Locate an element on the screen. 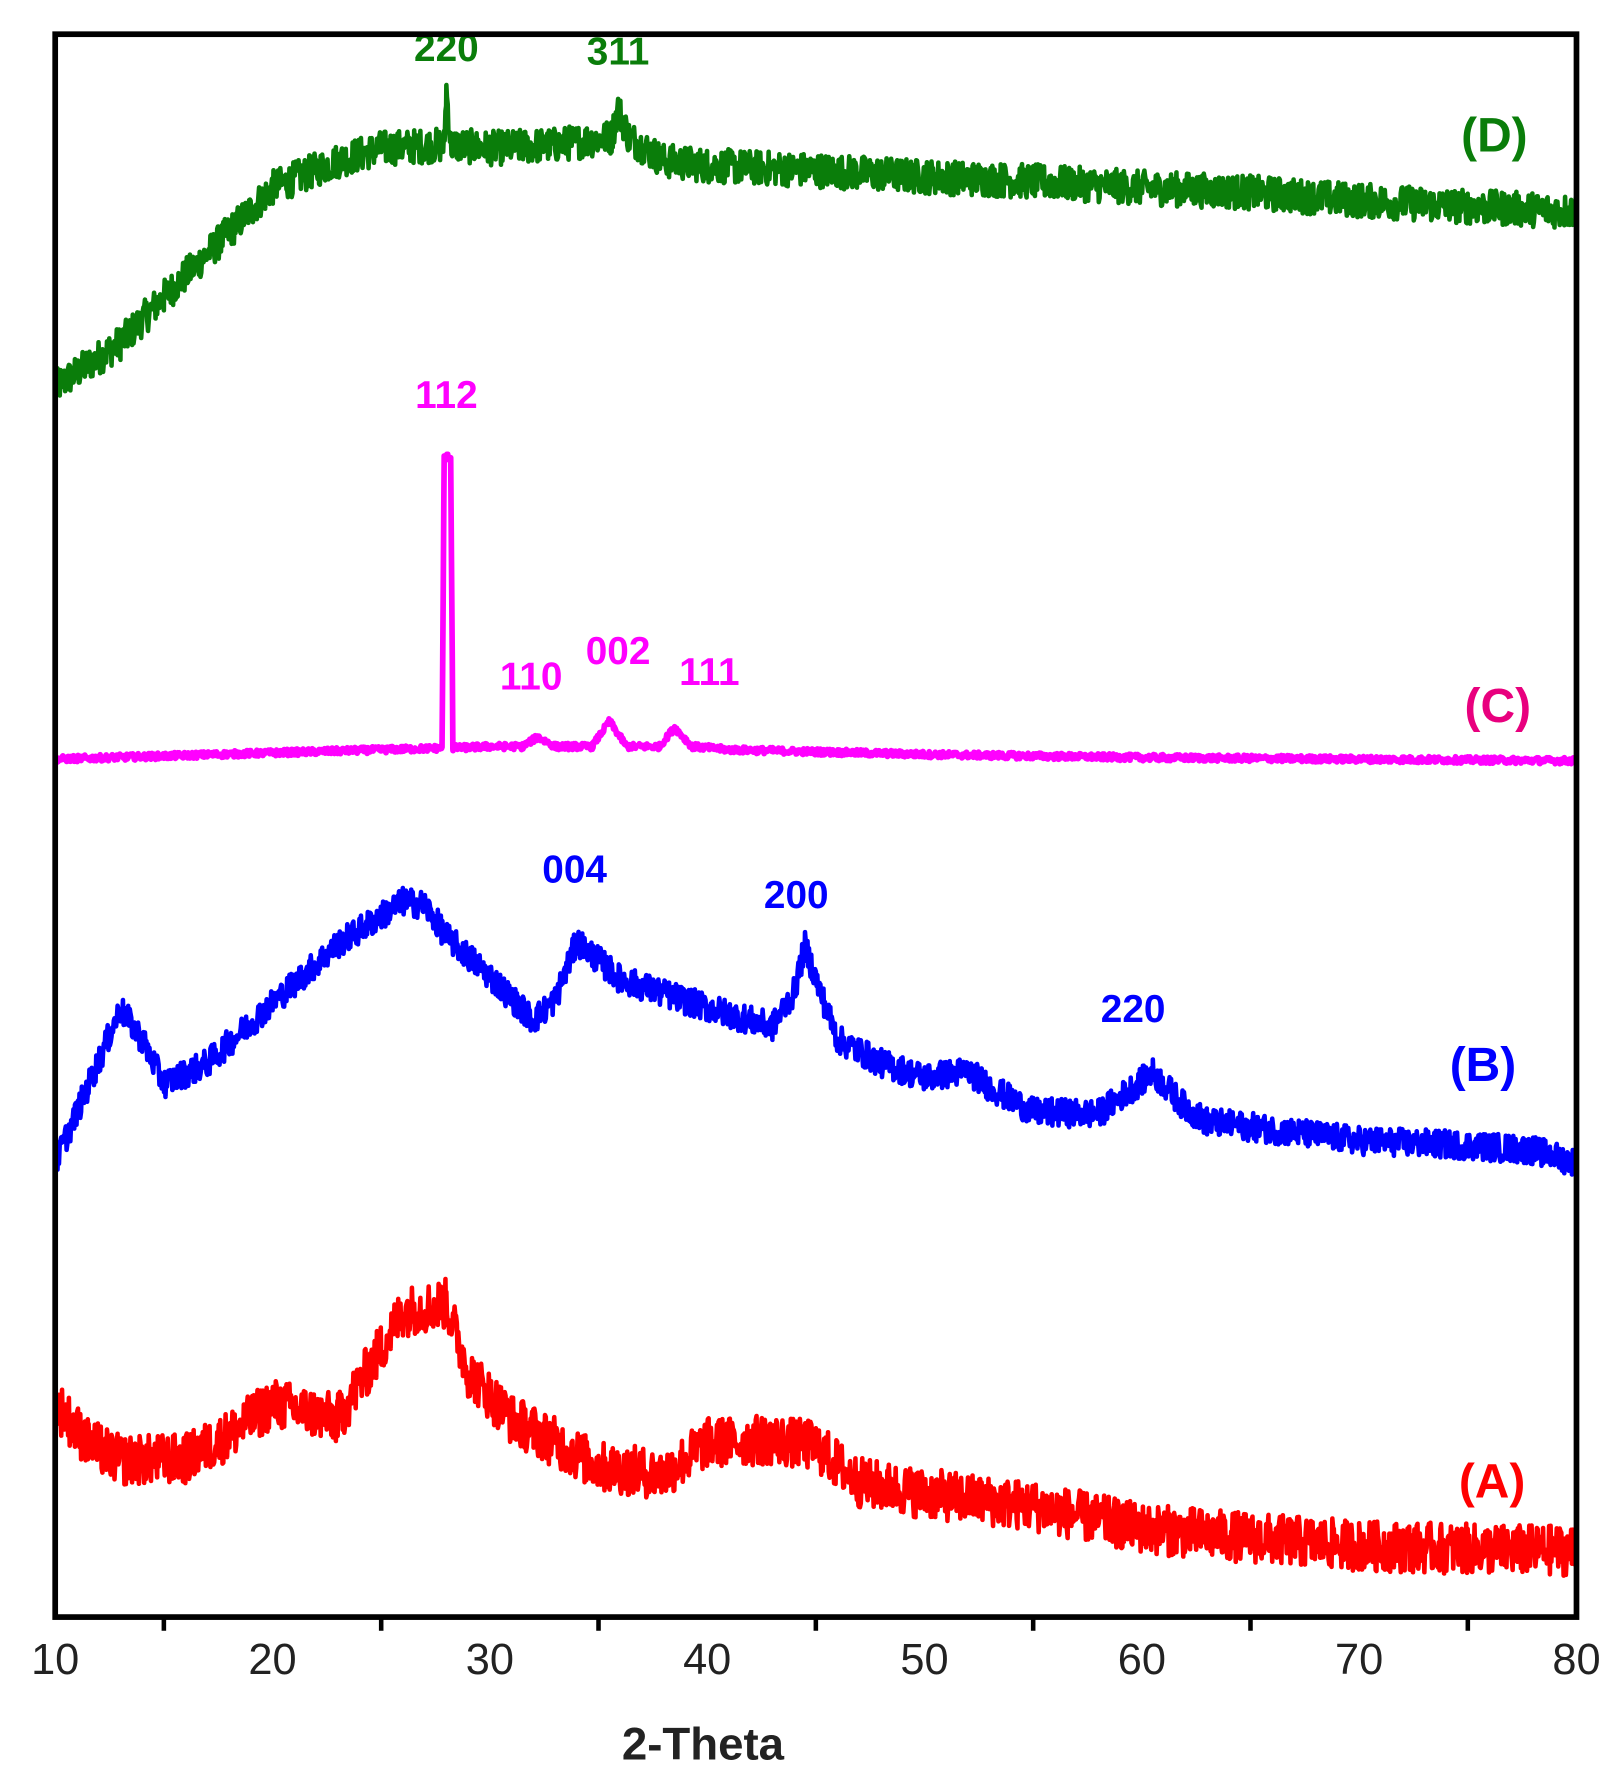 This screenshot has height=1787, width=1618. x-tick-label: 60 is located at coordinates (1142, 1660).